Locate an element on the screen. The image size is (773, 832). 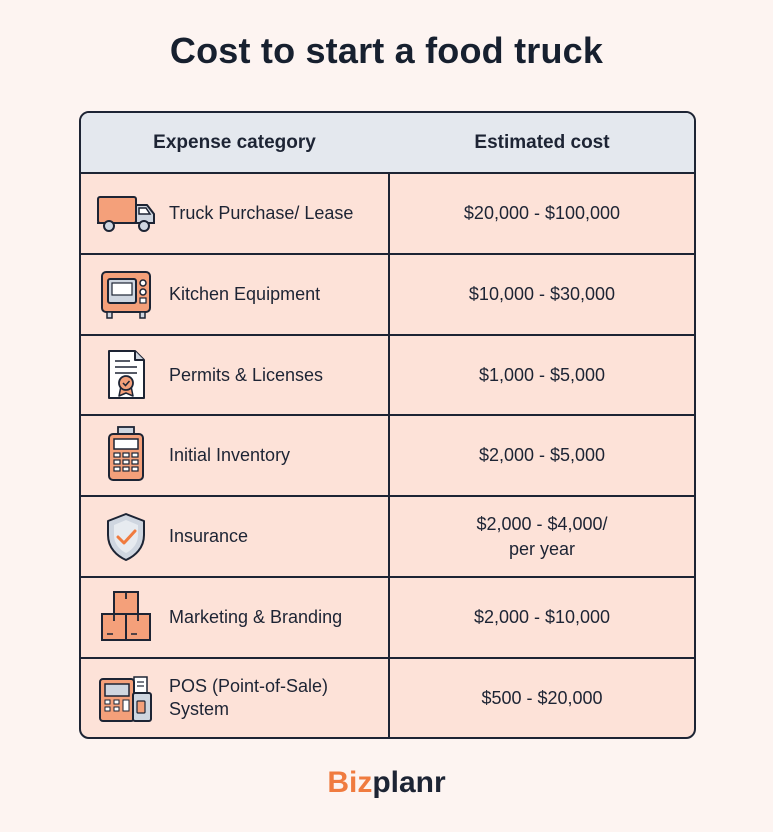
row-cost: $2,000 - $4,000/ per year is located at coordinates (542, 536).